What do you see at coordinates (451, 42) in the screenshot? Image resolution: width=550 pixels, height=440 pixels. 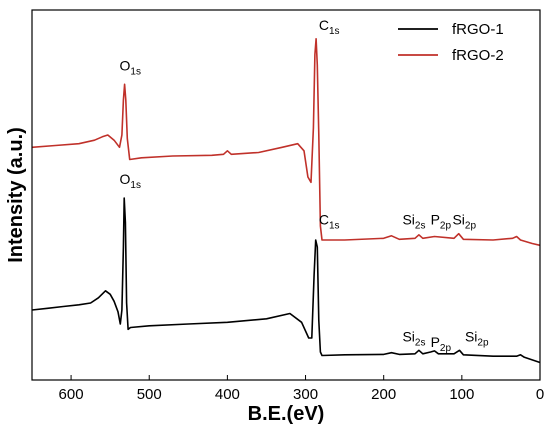 I see `legend: fRGO-1 fRGO-2` at bounding box center [451, 42].